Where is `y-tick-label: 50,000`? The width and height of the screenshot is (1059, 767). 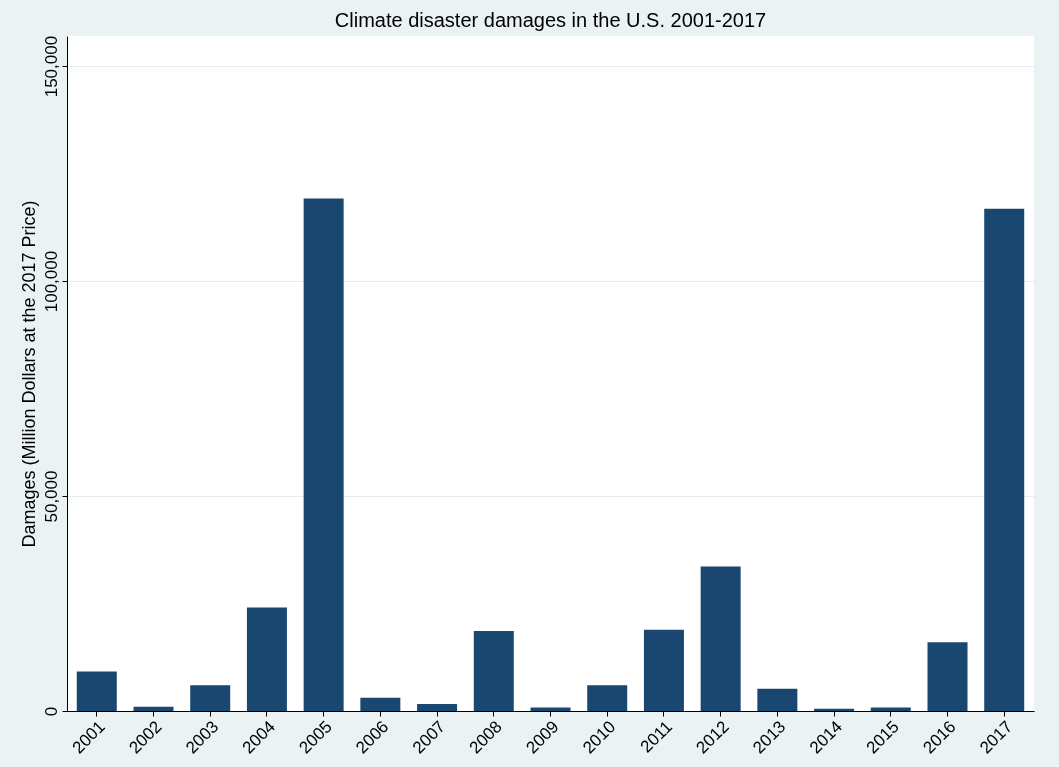
y-tick-label: 50,000 is located at coordinates (51, 496).